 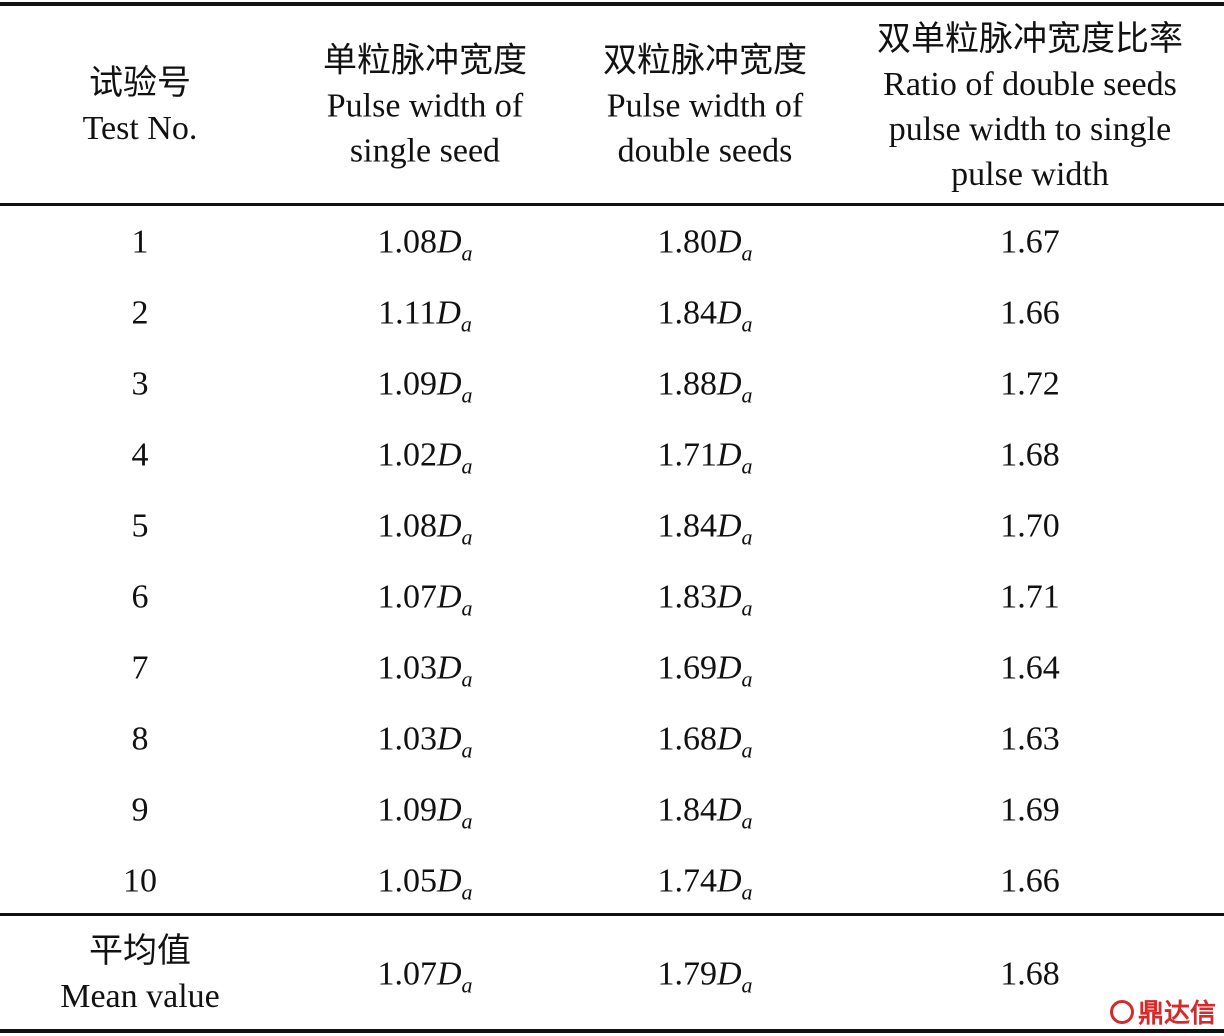 I want to click on mean-cell: 1.07Da, so click(x=424, y=974).